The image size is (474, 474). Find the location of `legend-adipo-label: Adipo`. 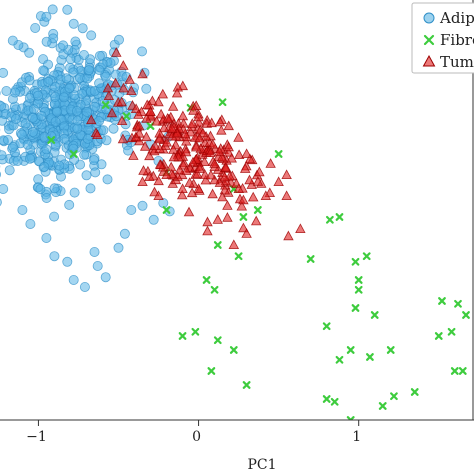

legend-adipo-label: Adipo is located at coordinates (456, 18).